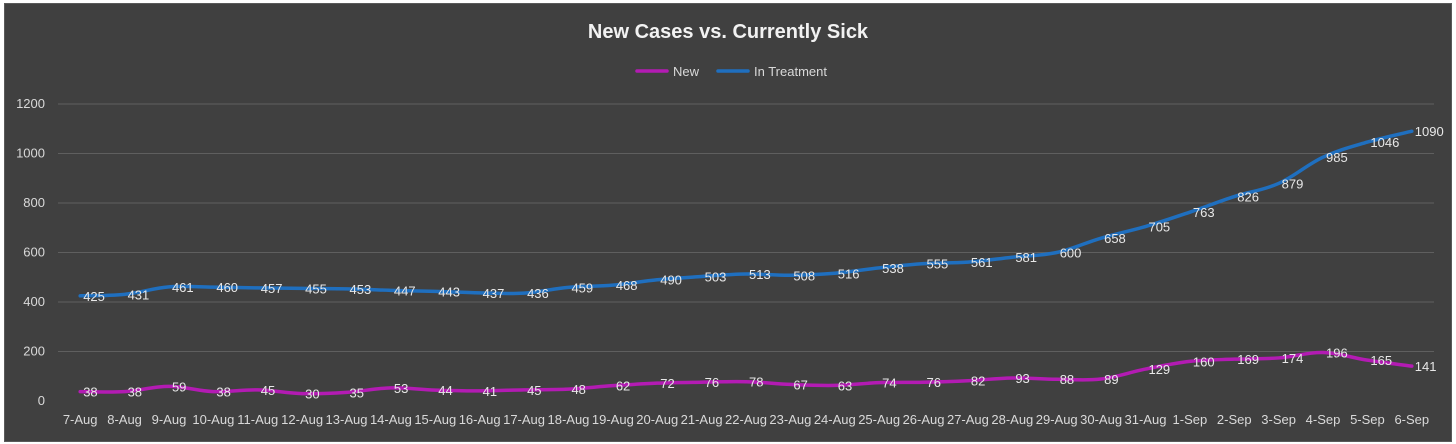  What do you see at coordinates (1381, 360) in the screenshot?
I see `data-label: 165` at bounding box center [1381, 360].